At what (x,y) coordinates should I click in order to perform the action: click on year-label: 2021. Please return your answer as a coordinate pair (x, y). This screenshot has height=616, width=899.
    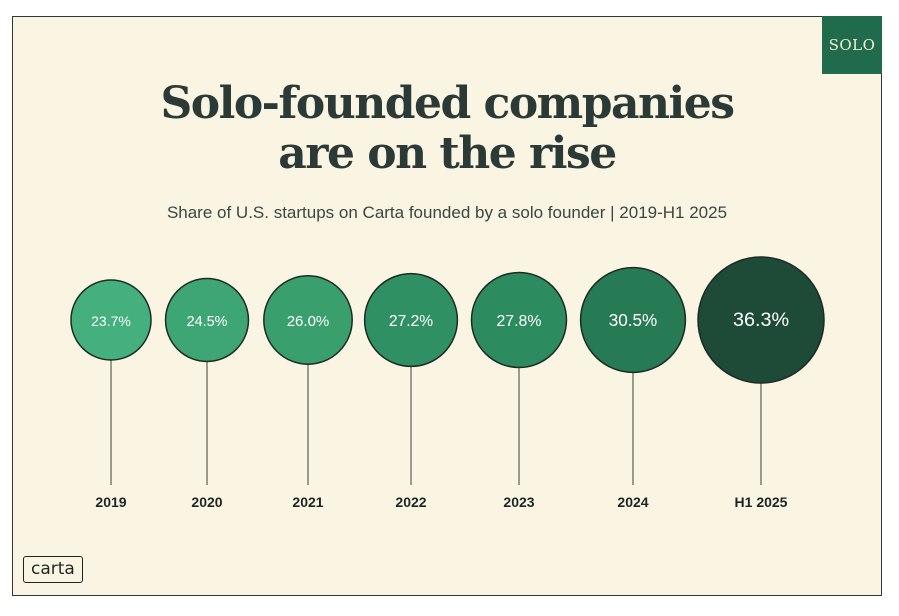
    Looking at the image, I should click on (307, 502).